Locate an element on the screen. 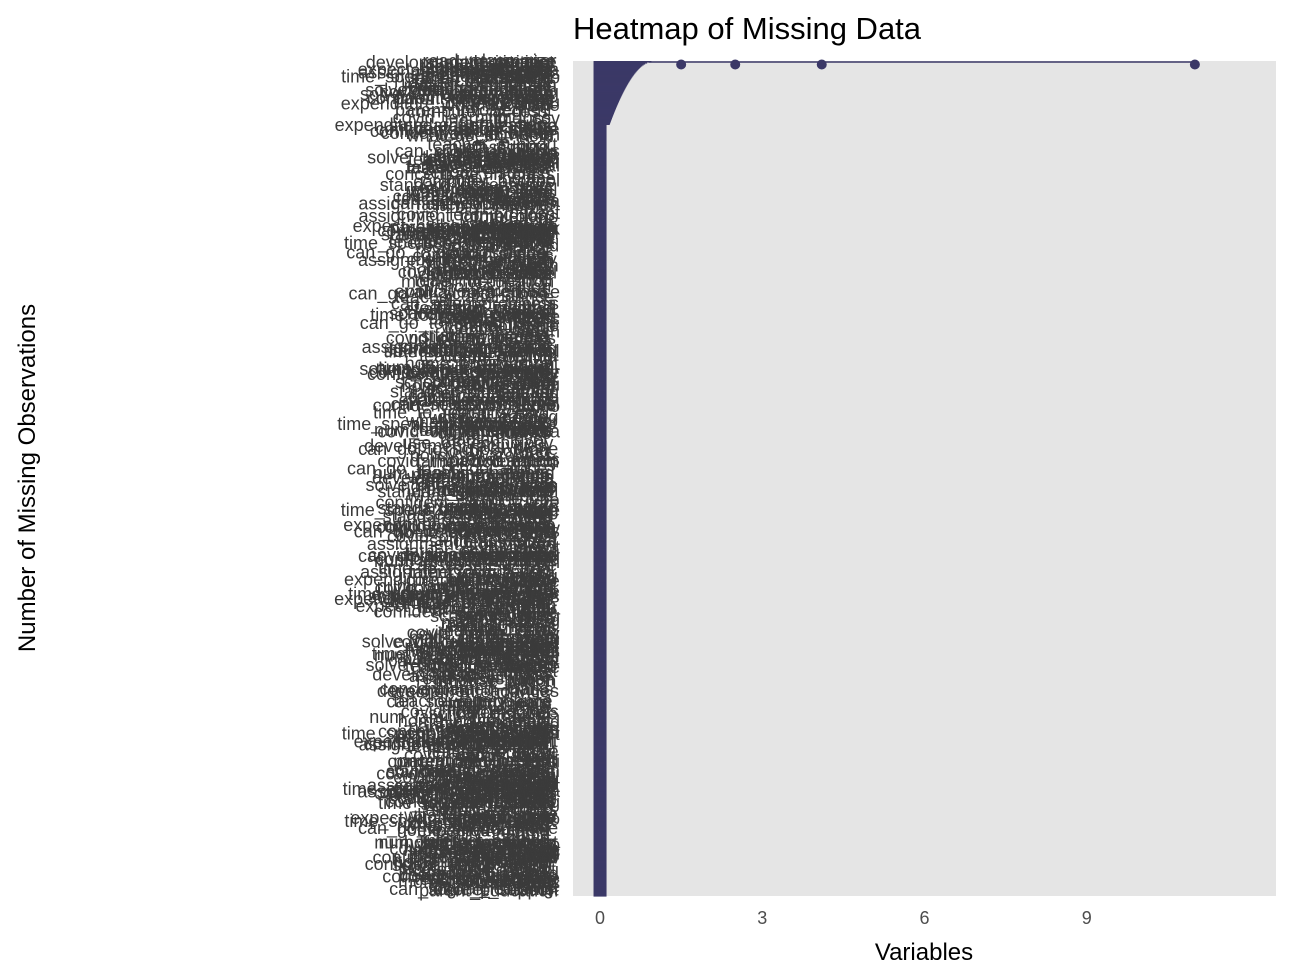 This screenshot has height=980, width=1290. variable-label: asse is located at coordinates (541, 886).